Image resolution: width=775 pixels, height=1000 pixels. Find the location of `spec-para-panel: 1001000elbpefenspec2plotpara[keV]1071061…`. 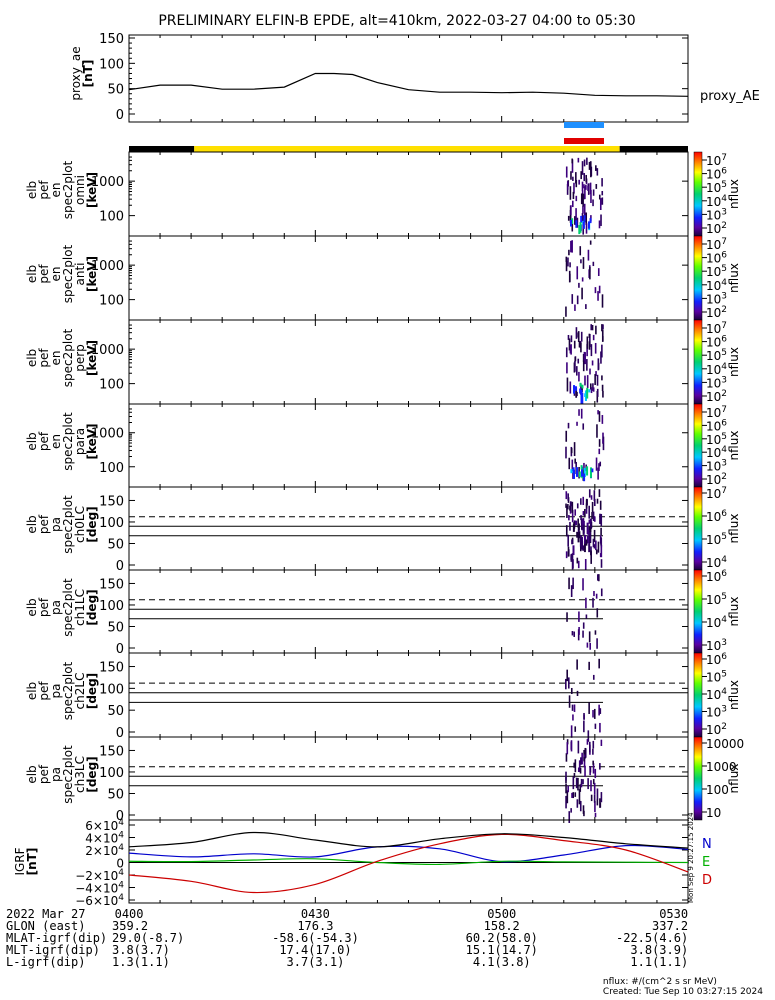

spec-para-panel: 1001000elbpefenspec2plotpara[keV]1071061… is located at coordinates (383, 445).